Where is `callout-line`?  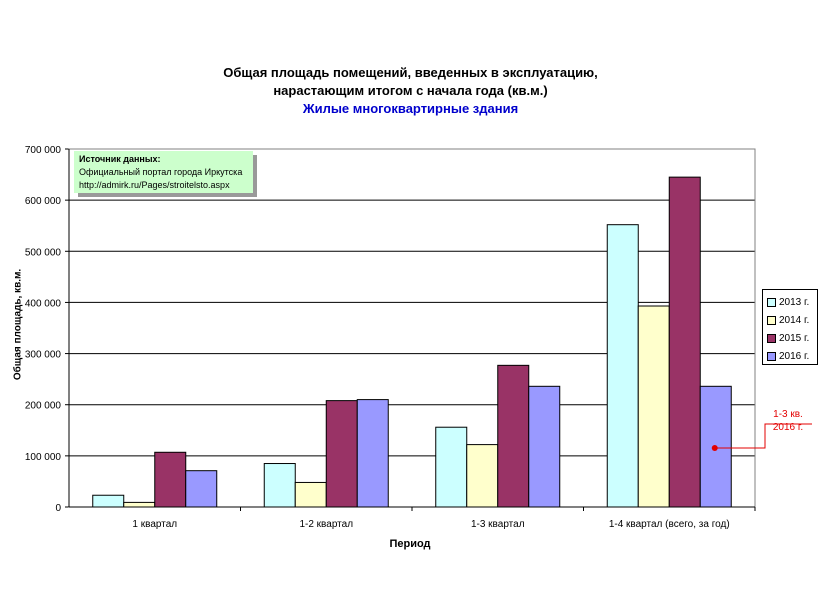
callout-line is located at coordinates (763, 436).